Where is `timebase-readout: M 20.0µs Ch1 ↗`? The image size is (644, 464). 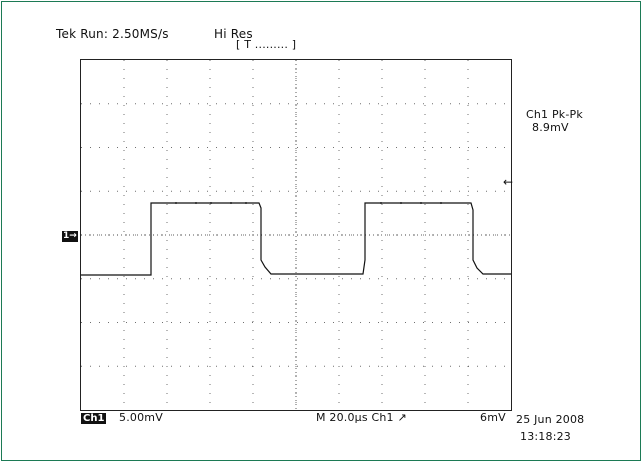 timebase-readout: M 20.0µs Ch1 ↗ is located at coordinates (361, 417).